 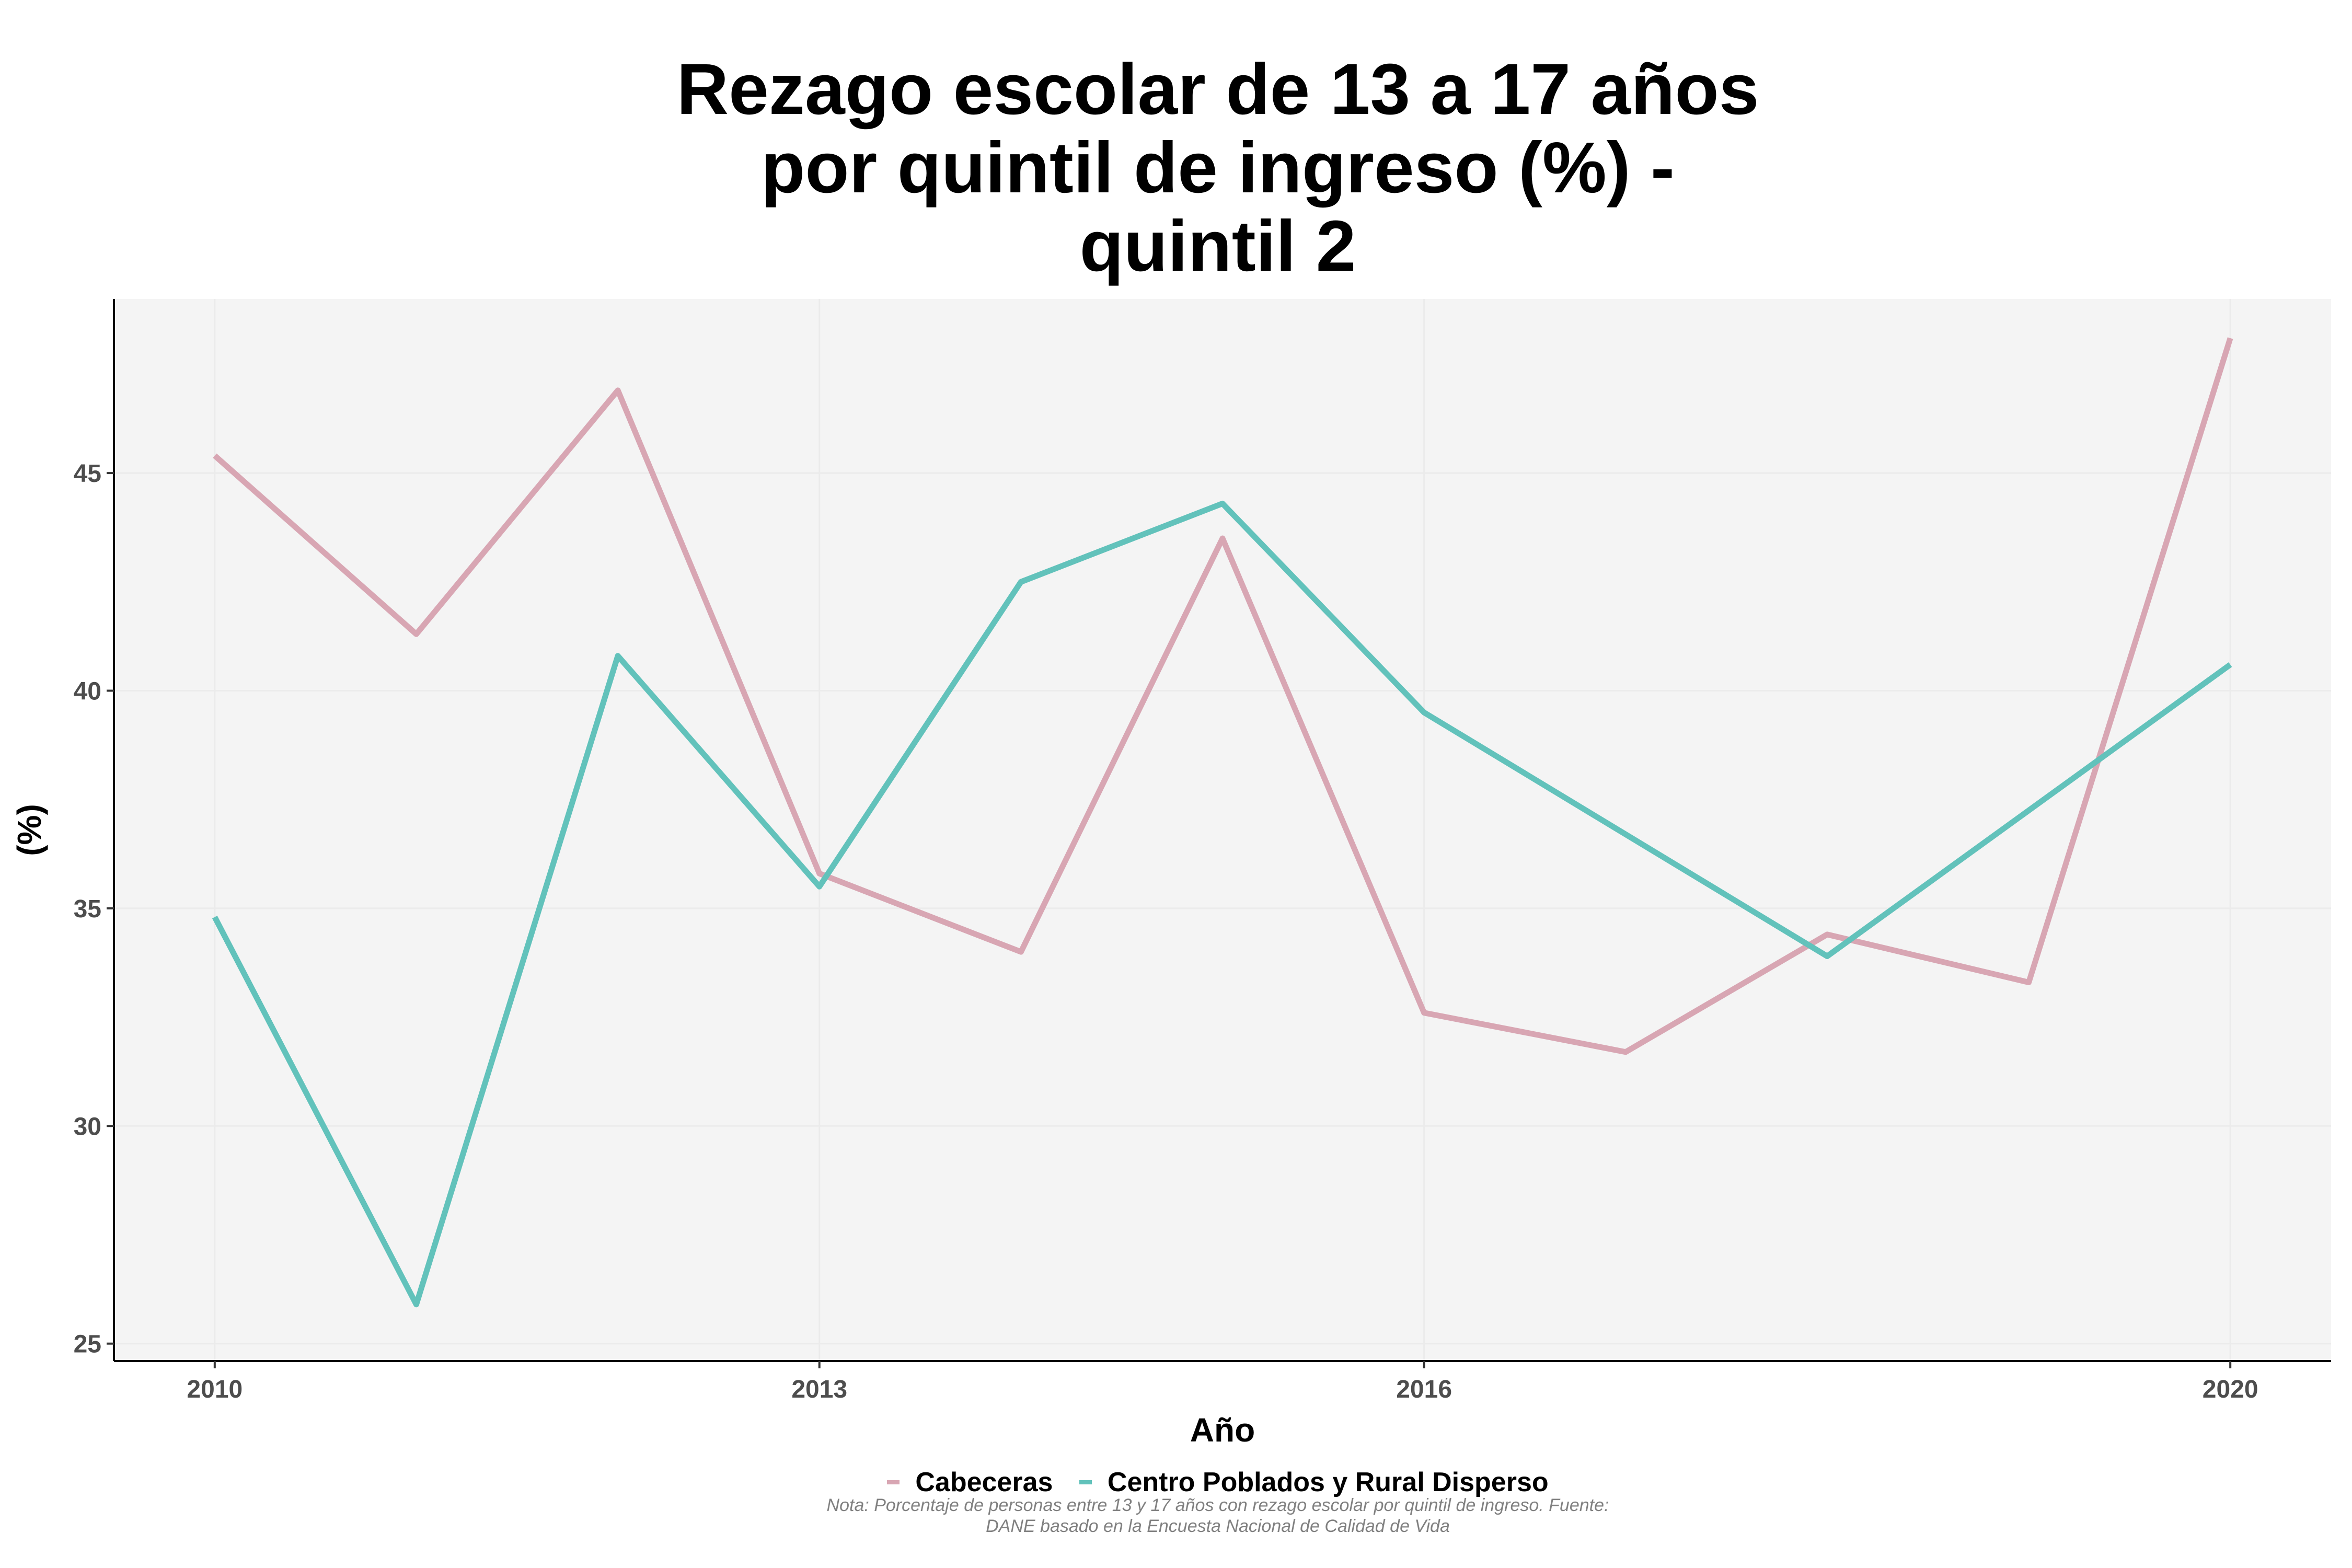 I want to click on x-axis-title: Año, so click(x=1222, y=1430).